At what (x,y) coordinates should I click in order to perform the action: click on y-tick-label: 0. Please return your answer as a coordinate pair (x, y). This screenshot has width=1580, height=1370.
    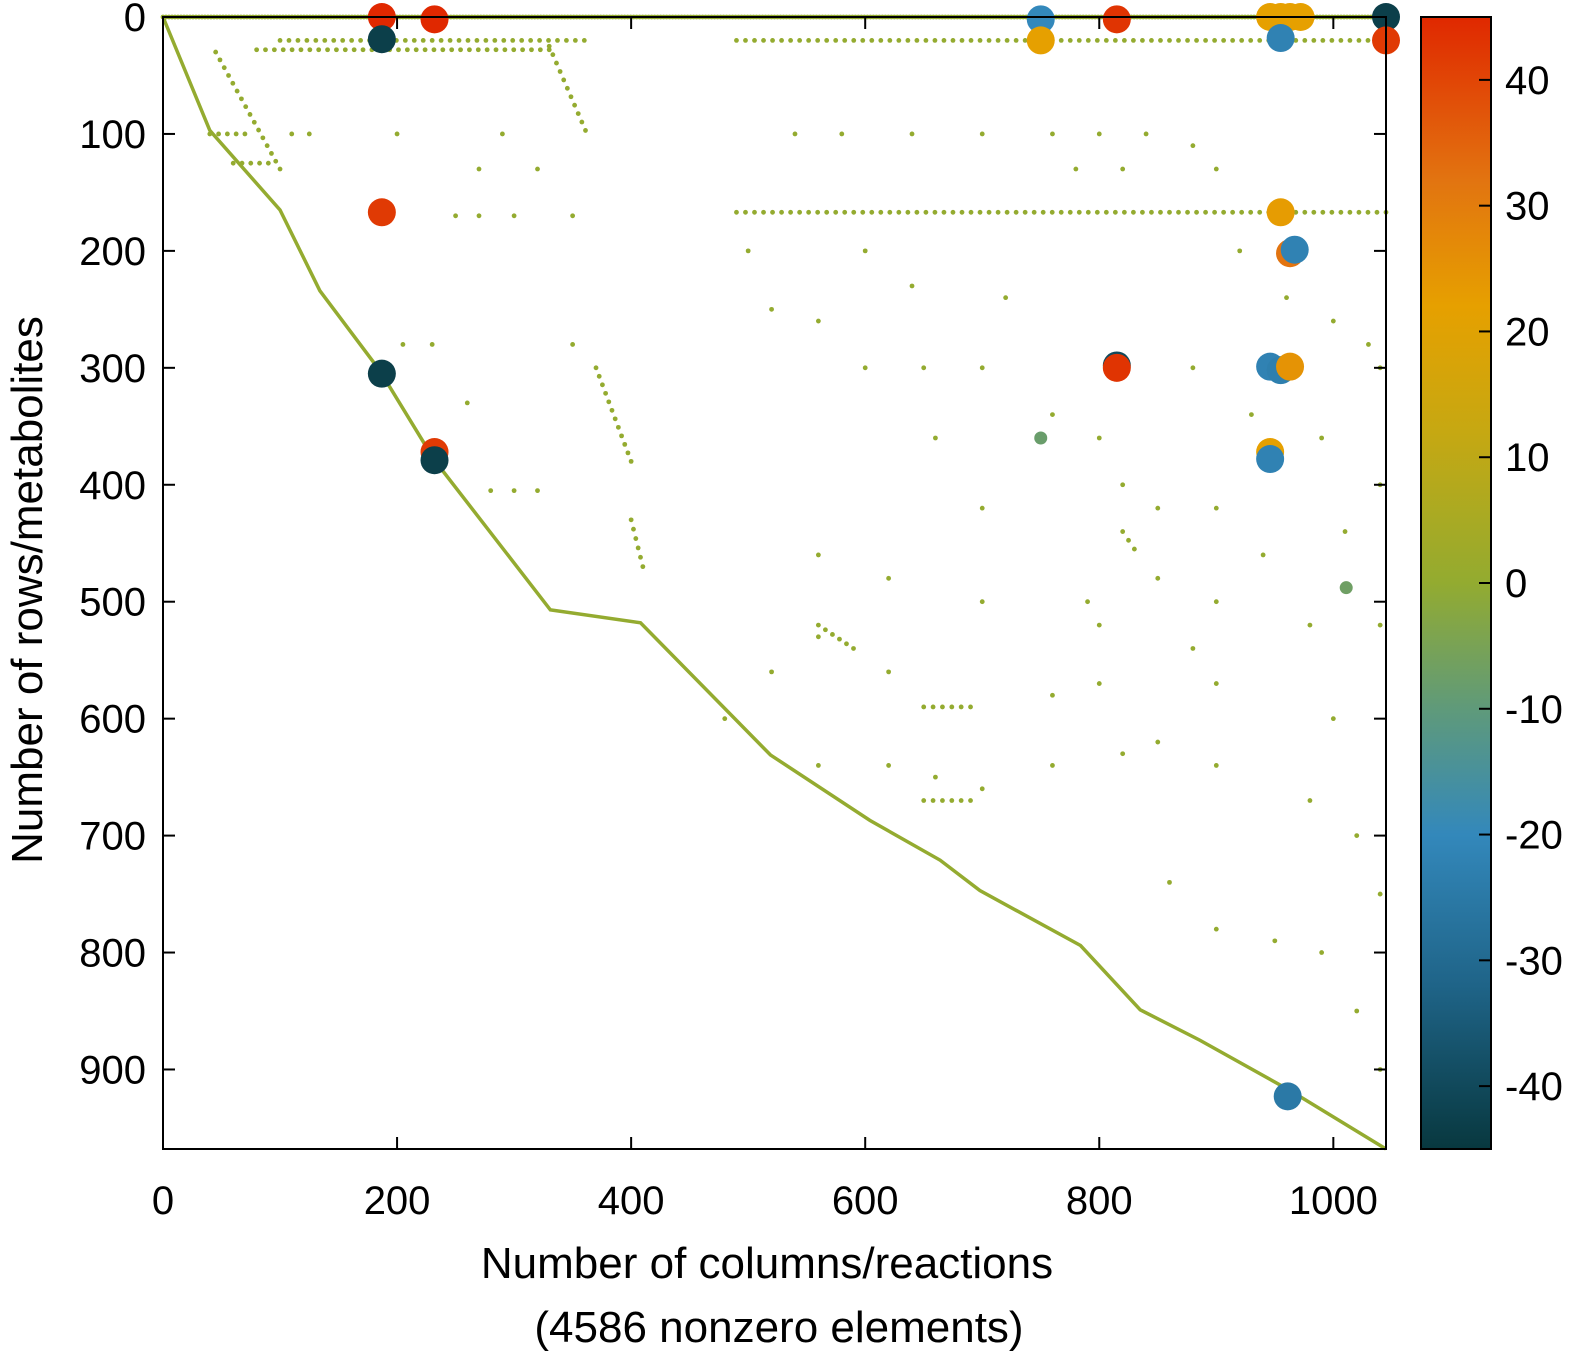
    Looking at the image, I should click on (135, 20).